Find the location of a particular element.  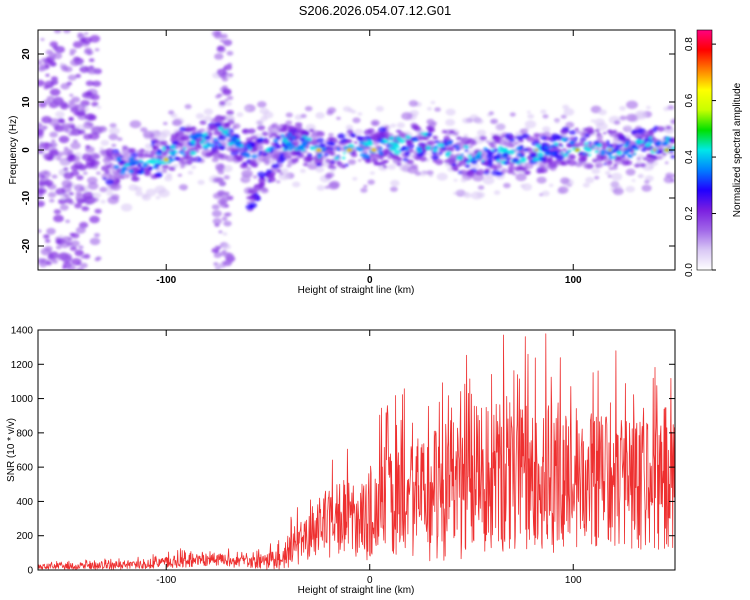

snr-ytick-label: 1000 is located at coordinates (22, 399).